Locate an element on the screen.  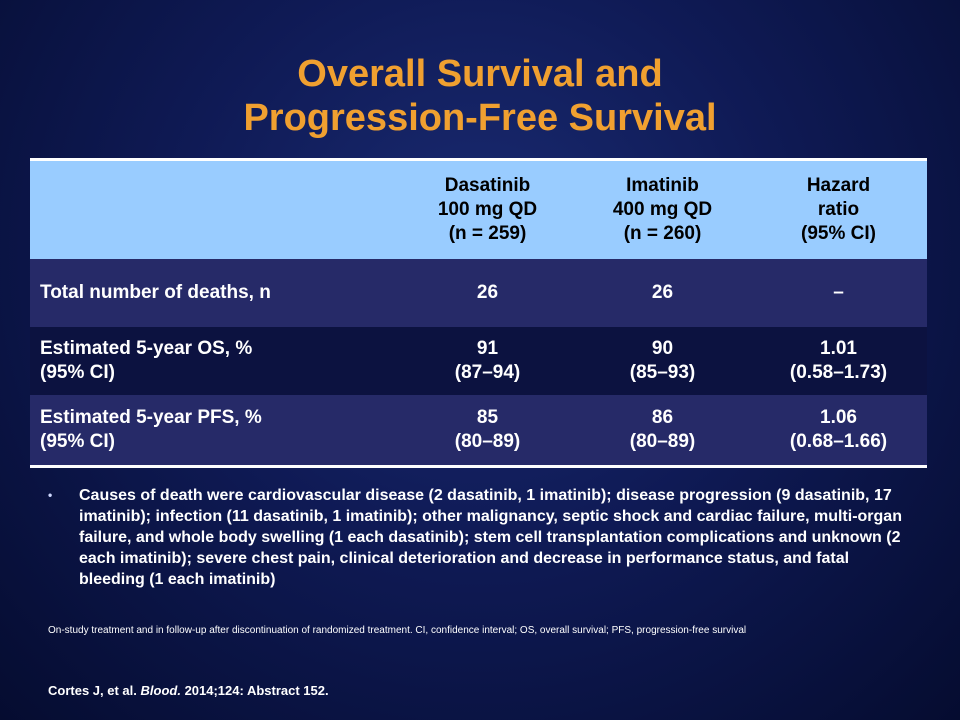
row-label: Estimated 5-year PFS, % (95% CI) is located at coordinates (215, 431).